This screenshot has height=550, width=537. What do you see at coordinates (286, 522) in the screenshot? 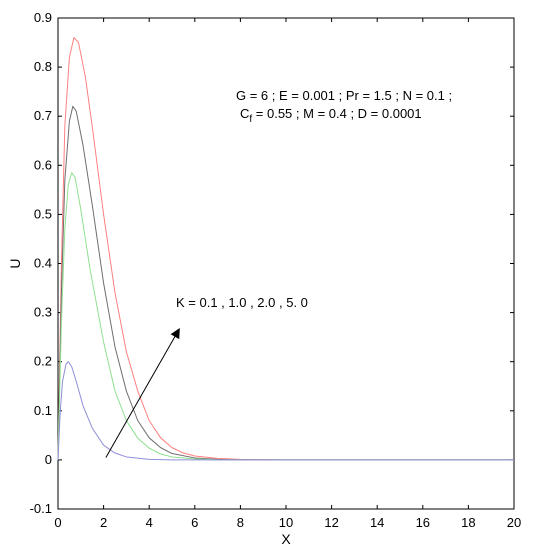
I see `x-tick-label: 10` at bounding box center [286, 522].